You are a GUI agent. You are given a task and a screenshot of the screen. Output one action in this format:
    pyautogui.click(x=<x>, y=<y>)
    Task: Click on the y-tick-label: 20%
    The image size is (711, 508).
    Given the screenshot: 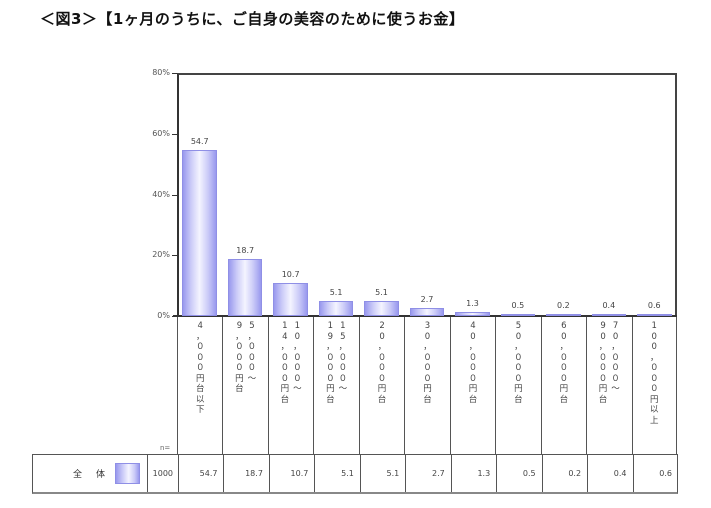 What is the action you would take?
    pyautogui.click(x=161, y=255)
    